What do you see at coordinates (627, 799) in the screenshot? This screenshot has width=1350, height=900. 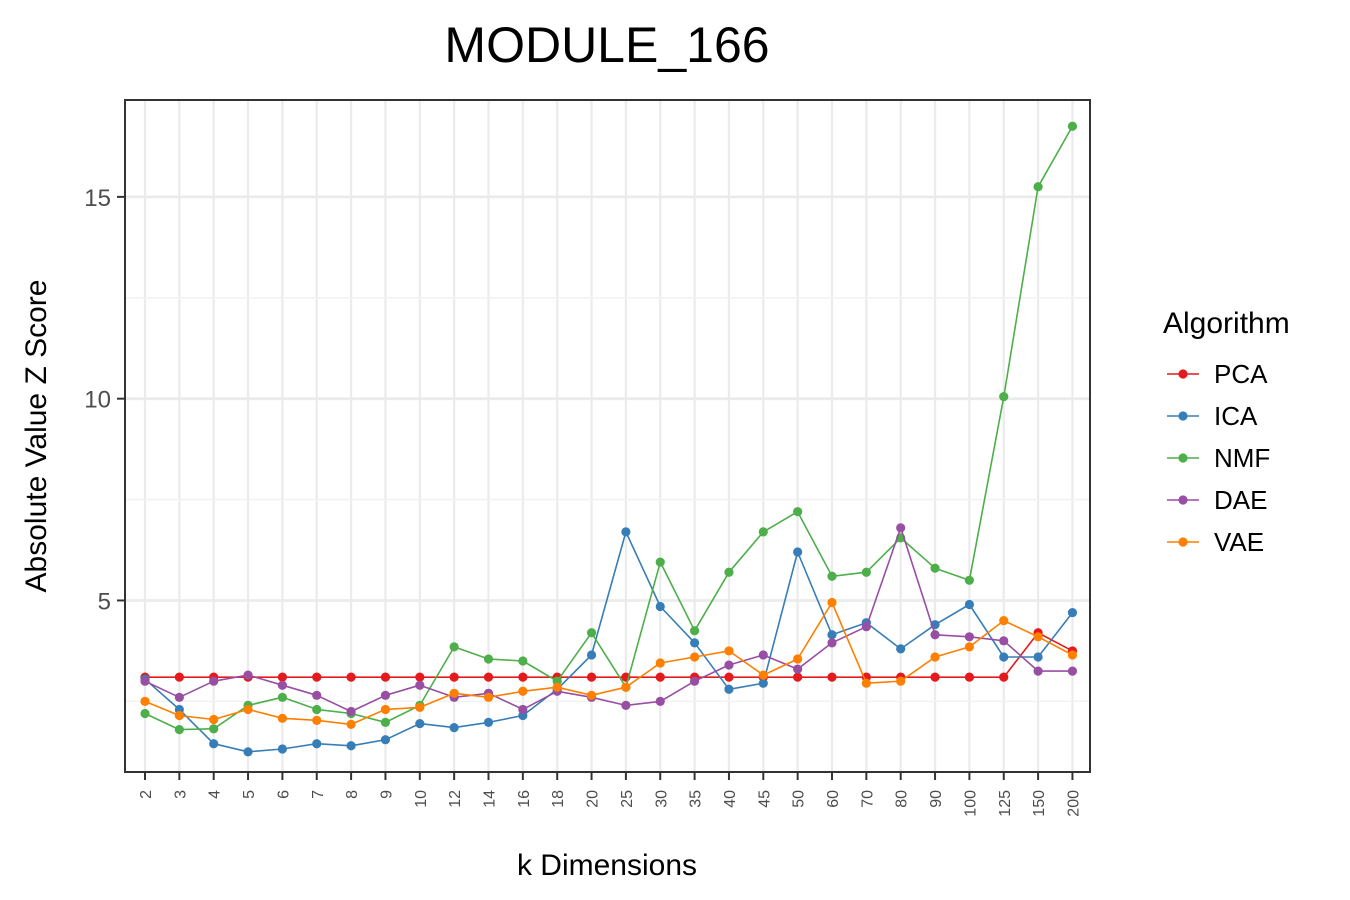 I see `x-tick-label: 25` at bounding box center [627, 799].